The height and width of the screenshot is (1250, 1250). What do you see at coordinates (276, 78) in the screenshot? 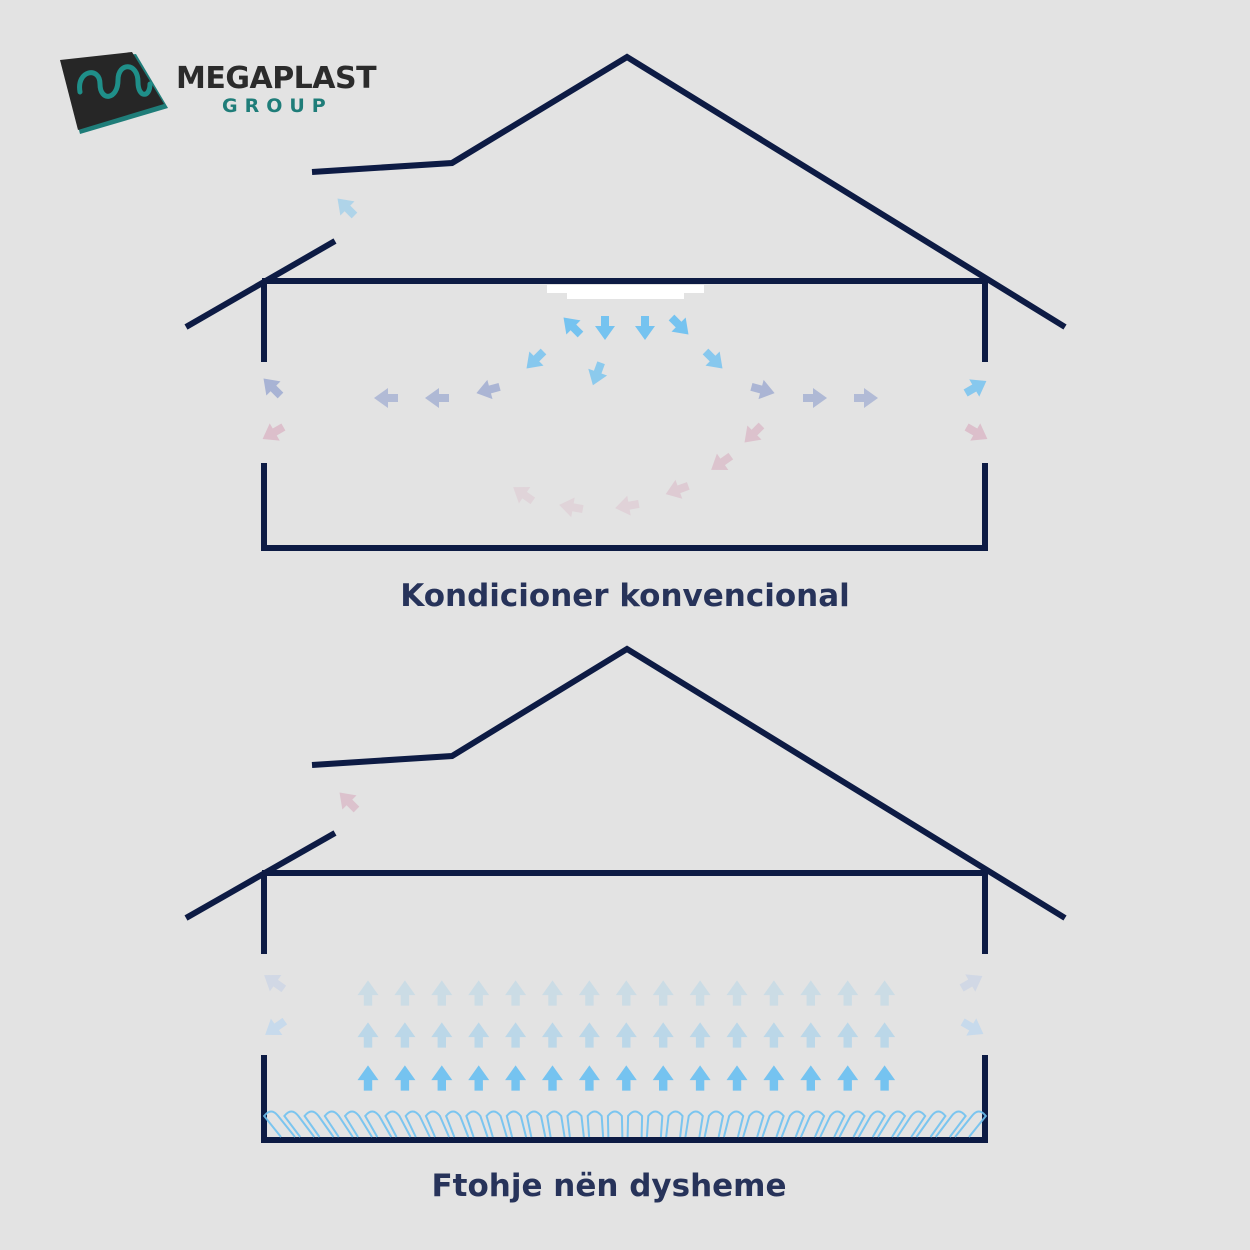
I see `logo-name: MEGAPLAST` at bounding box center [276, 78].